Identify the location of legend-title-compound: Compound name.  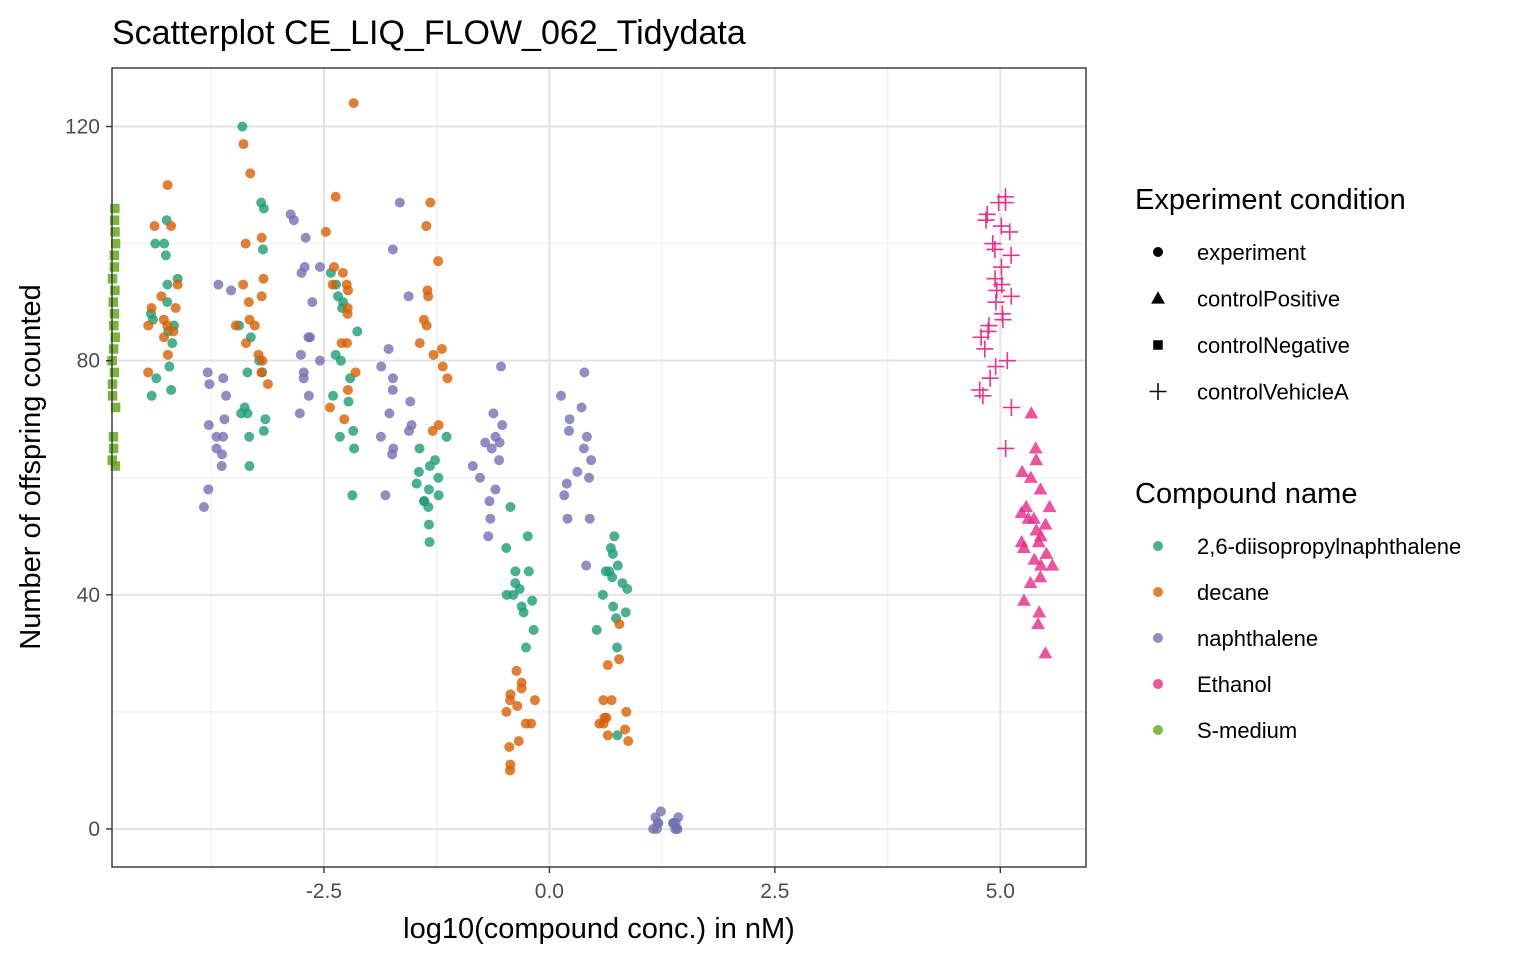
(1246, 494).